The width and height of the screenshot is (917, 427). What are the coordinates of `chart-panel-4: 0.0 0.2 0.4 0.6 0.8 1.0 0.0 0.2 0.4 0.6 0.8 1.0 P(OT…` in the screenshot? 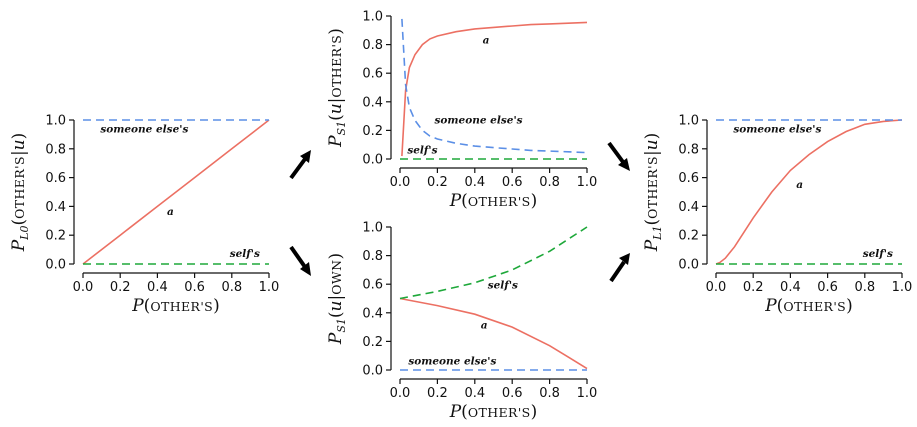 It's located at (777, 215).